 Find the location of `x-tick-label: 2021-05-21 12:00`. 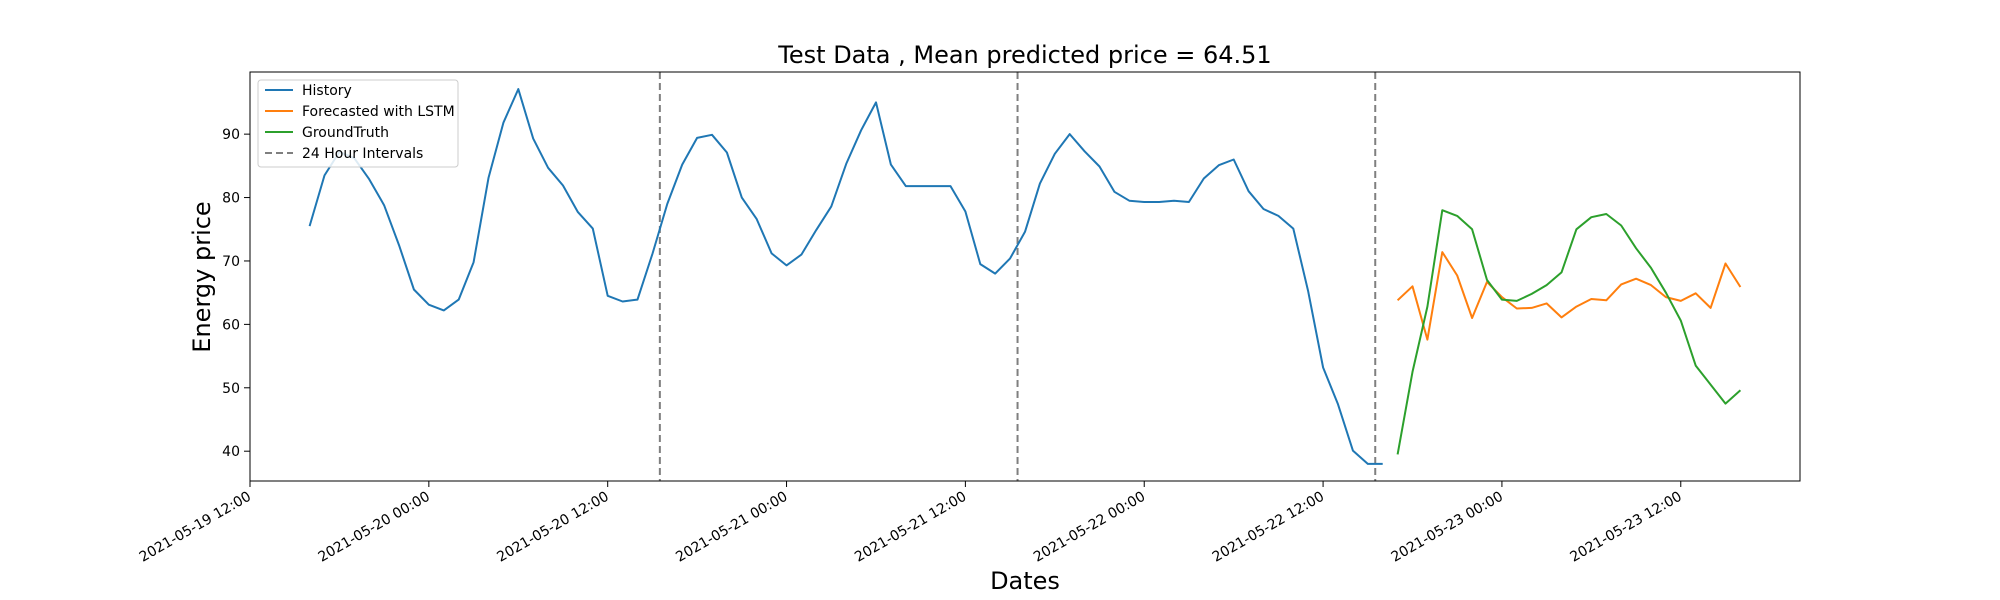

x-tick-label: 2021-05-21 12:00 is located at coordinates (910, 527).